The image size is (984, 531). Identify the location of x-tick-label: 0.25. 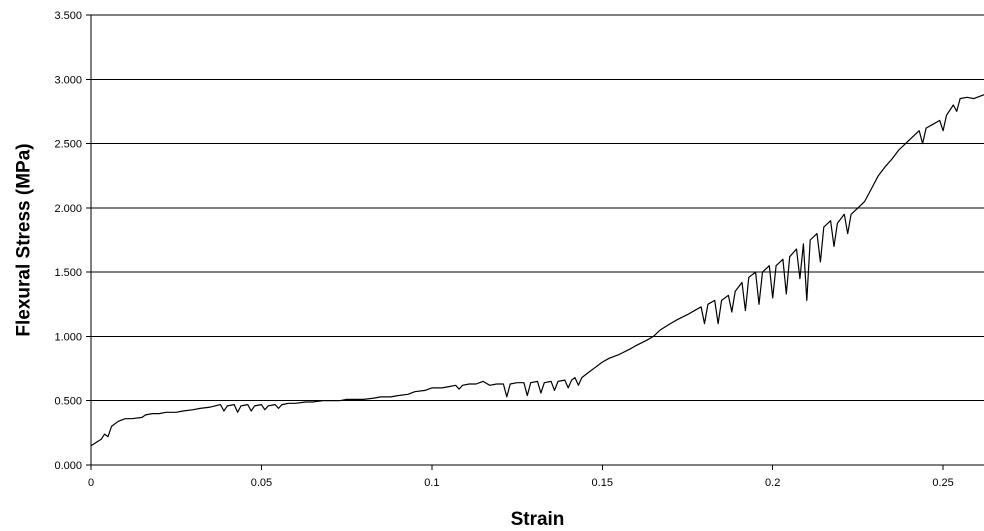
(942, 483).